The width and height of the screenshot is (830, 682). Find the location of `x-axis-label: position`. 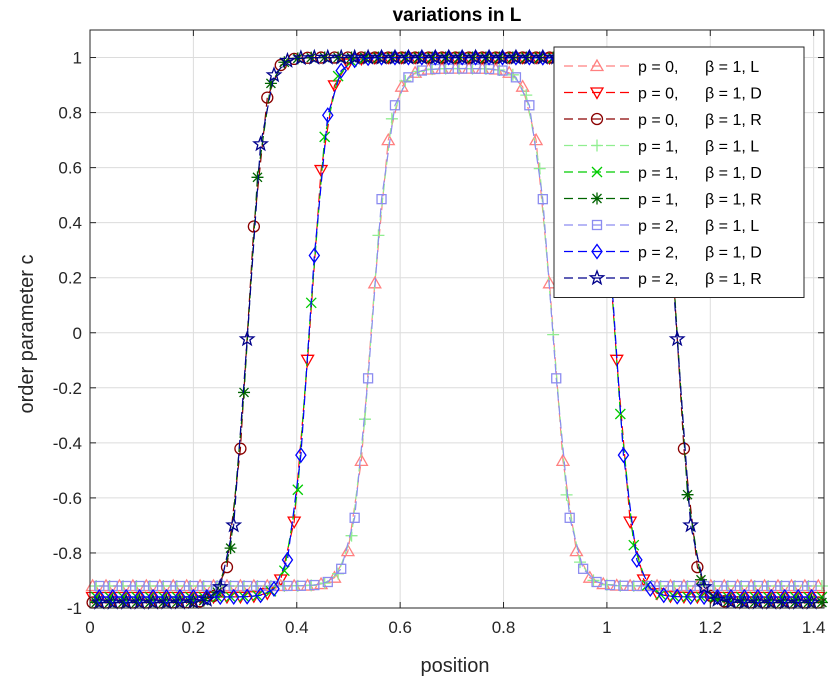

x-axis-label: position is located at coordinates (455, 666).